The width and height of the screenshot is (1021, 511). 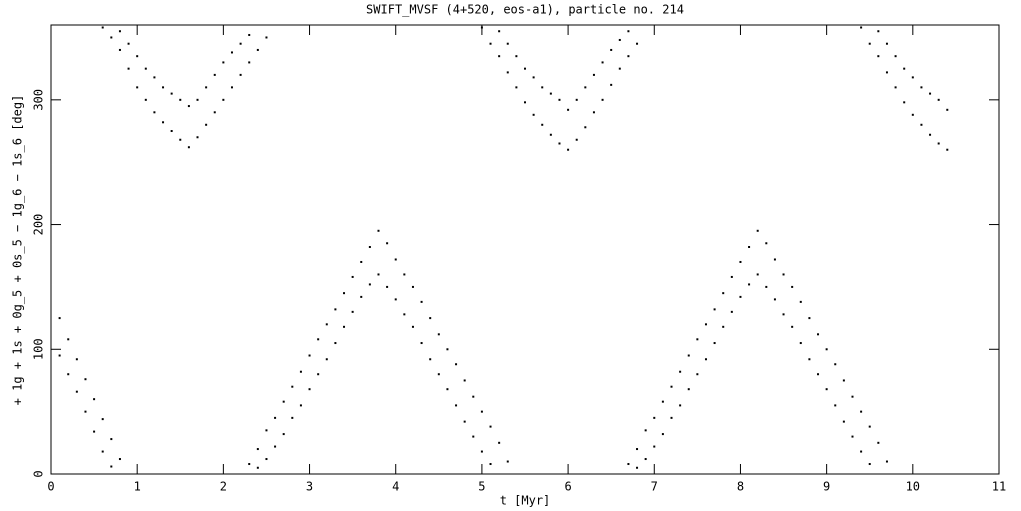 I want to click on x-tick-label: 11, so click(x=999, y=487).